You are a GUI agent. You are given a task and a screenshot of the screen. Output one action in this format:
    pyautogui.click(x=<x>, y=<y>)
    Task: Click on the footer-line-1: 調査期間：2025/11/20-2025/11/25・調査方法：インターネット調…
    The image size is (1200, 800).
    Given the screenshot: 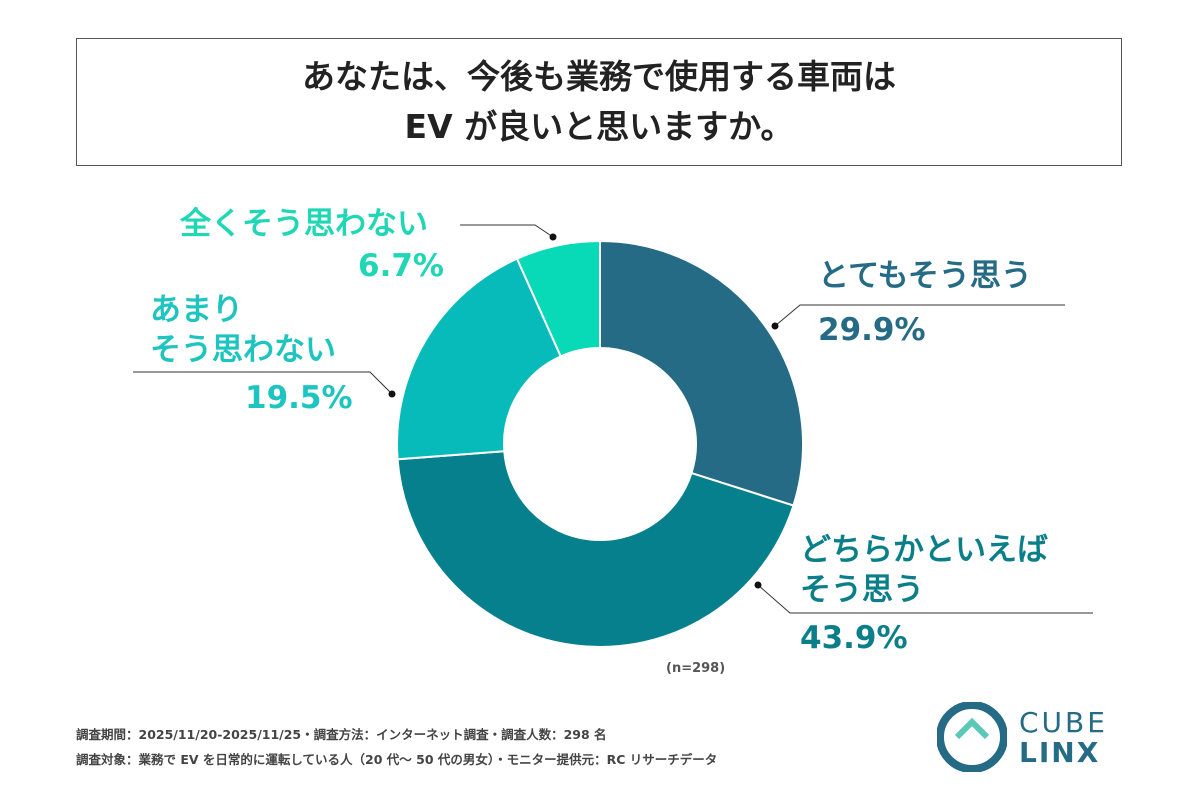 What is the action you would take?
    pyautogui.click(x=341, y=734)
    